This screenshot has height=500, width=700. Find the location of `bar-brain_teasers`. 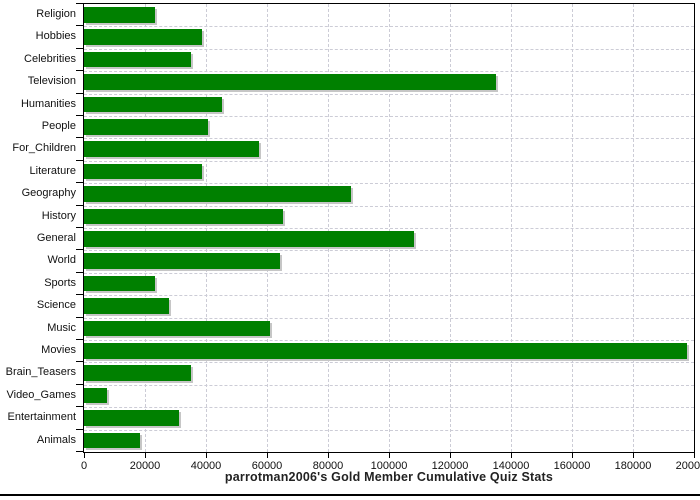

bar-brain_teasers is located at coordinates (138, 373).